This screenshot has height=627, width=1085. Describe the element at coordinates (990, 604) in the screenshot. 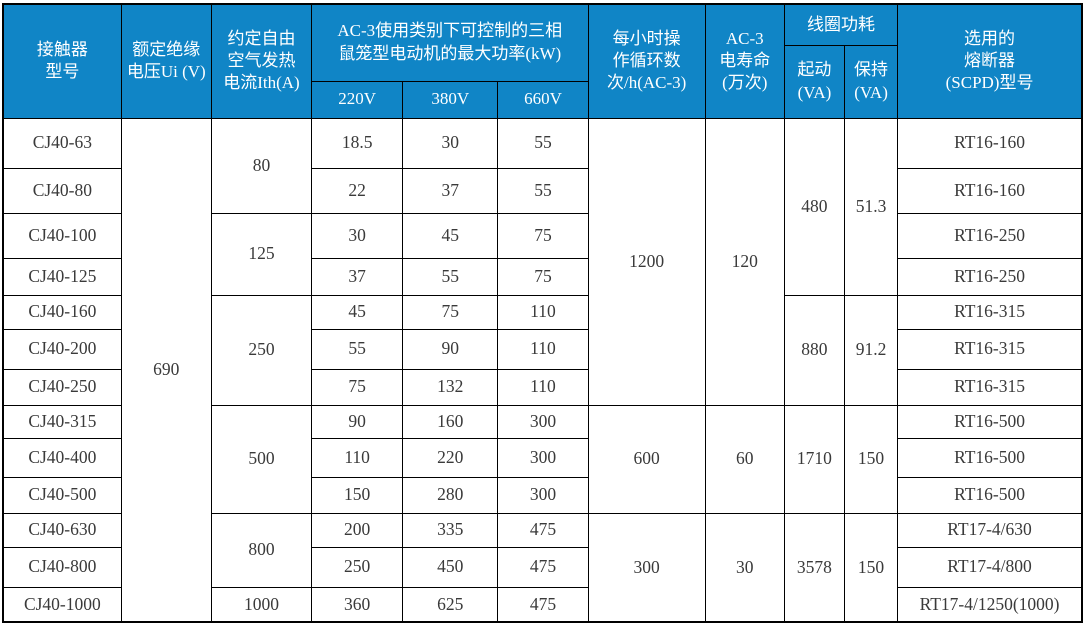

I see `cell-fuse: RT17-4/1250(1000)` at that location.